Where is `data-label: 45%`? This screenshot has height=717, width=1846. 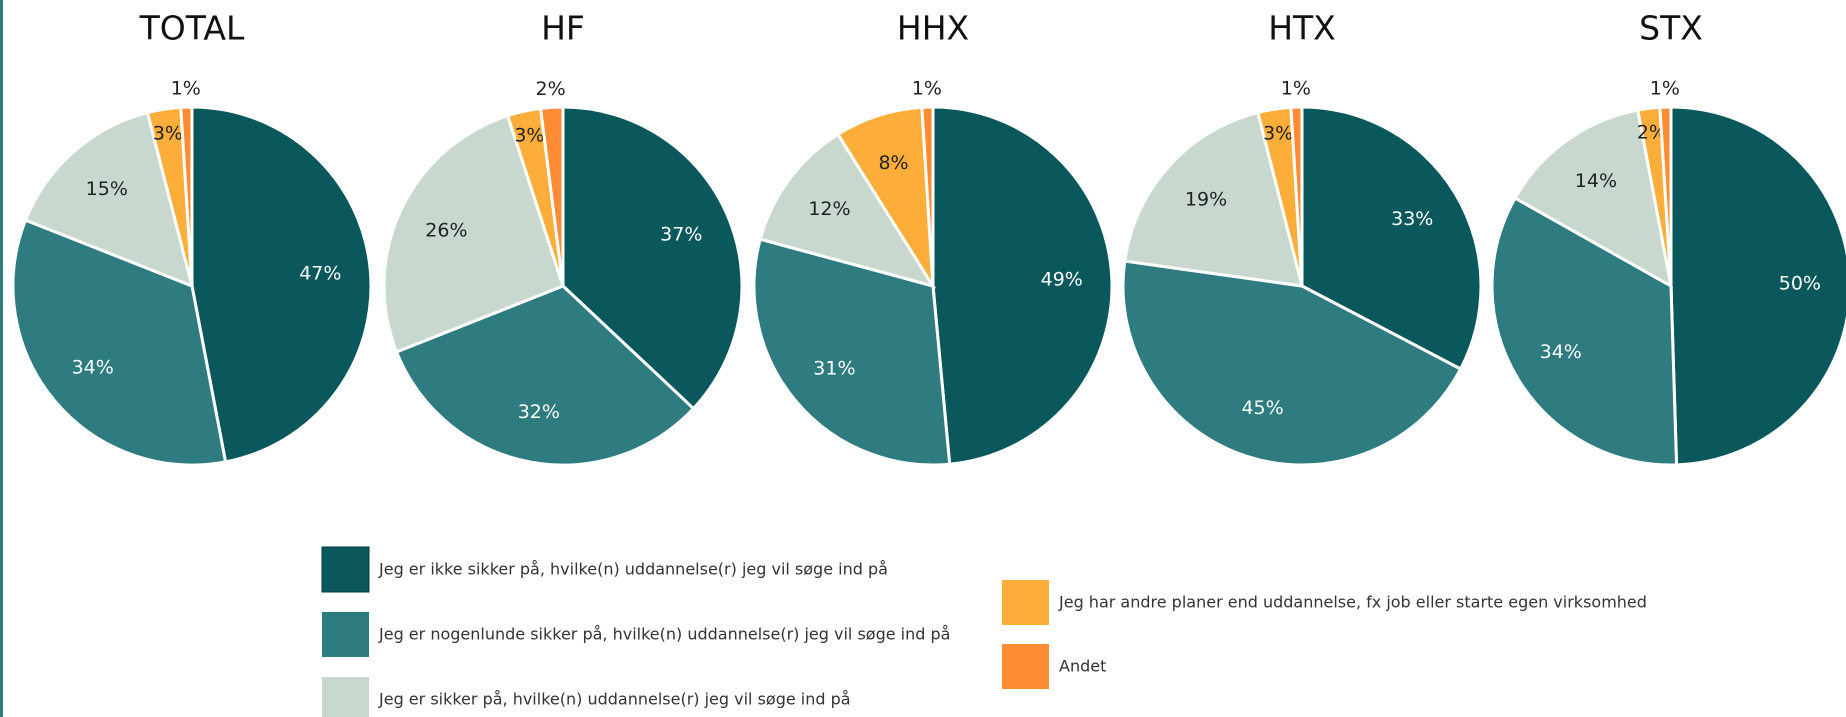 data-label: 45% is located at coordinates (1262, 408).